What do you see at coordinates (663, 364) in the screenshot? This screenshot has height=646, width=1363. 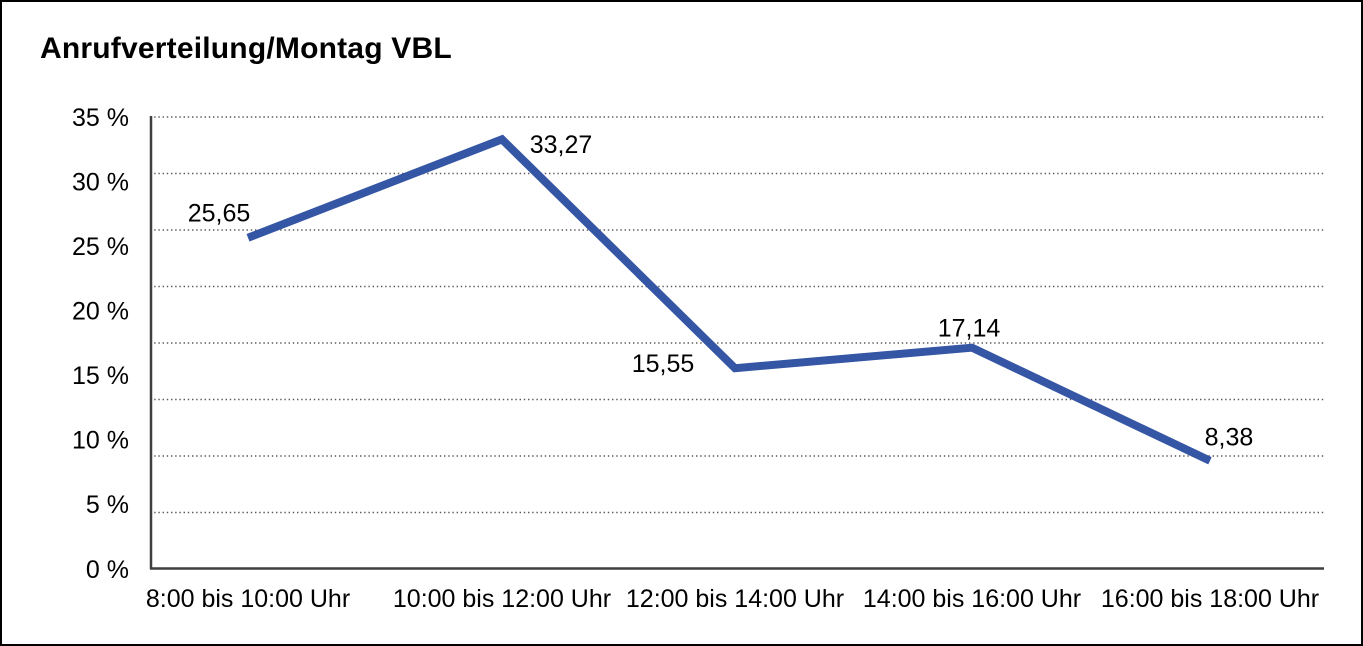 I see `value-label: 15,55` at bounding box center [663, 364].